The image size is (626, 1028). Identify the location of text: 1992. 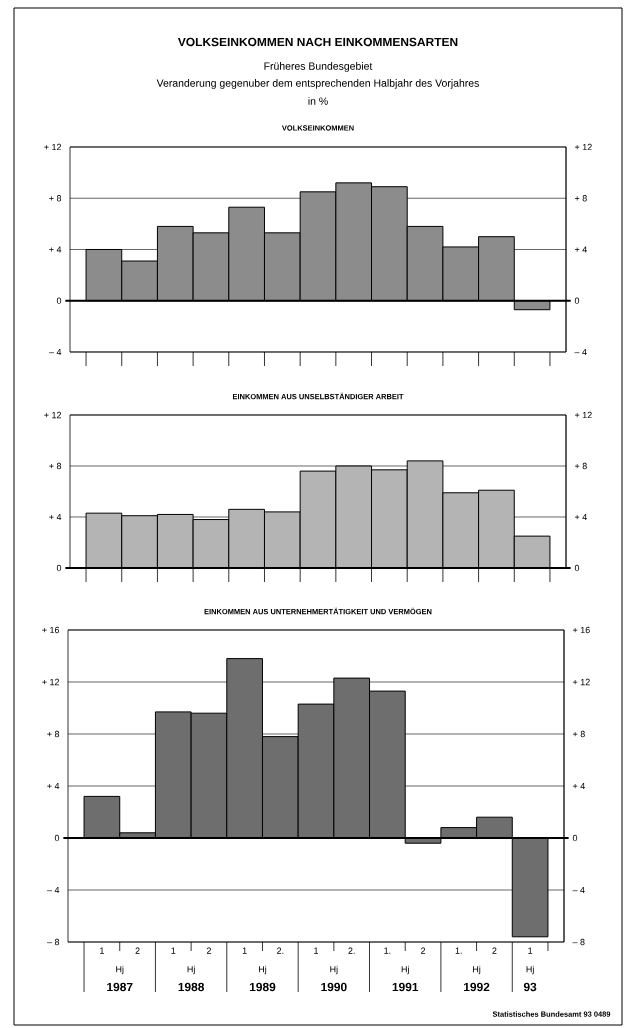
(477, 987).